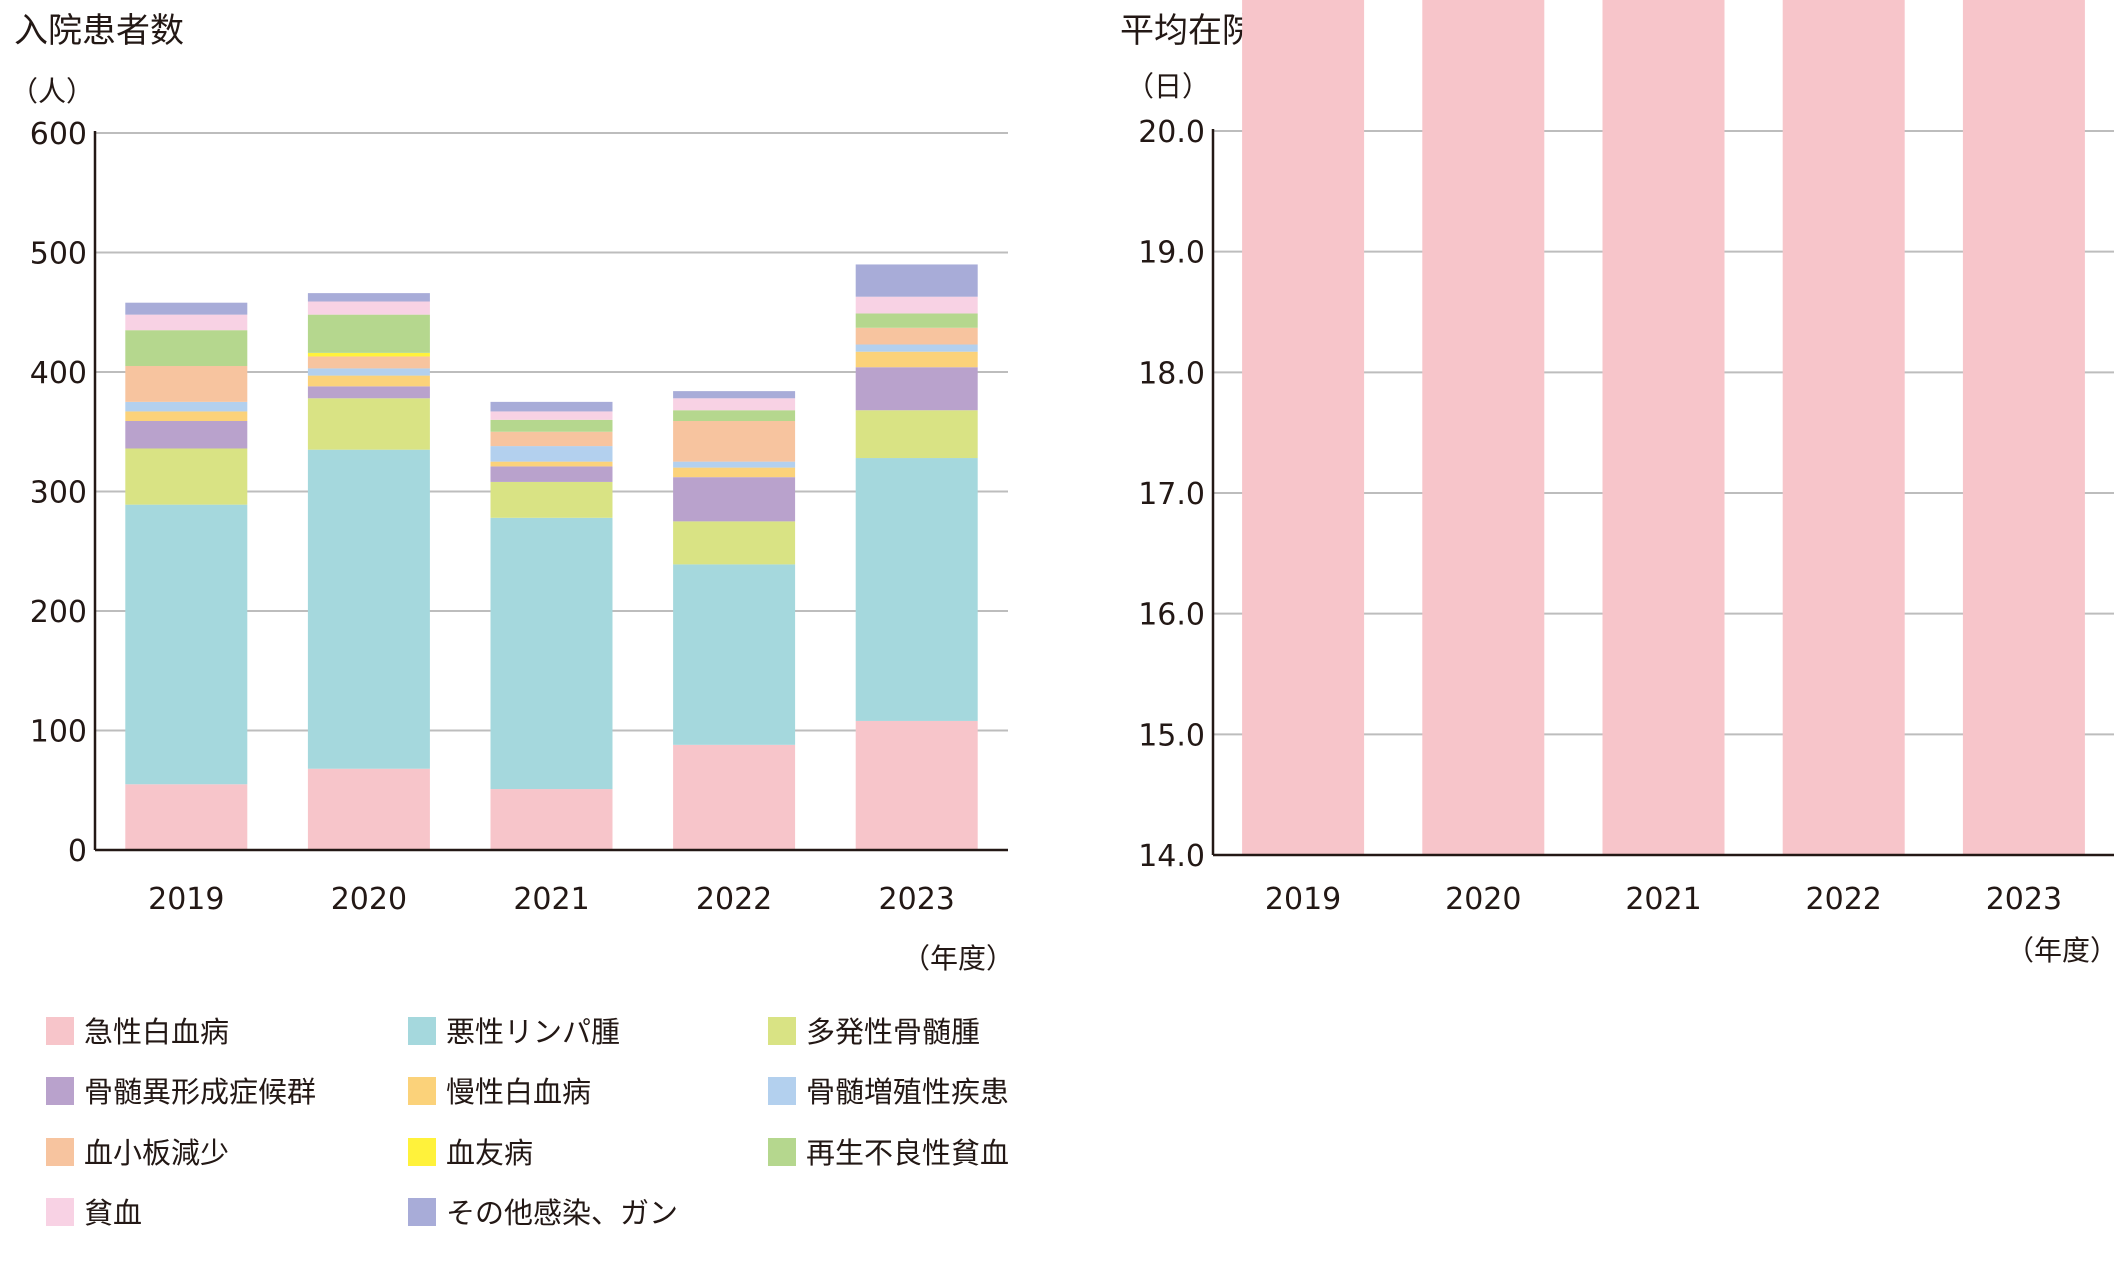 This screenshot has width=2126, height=1280. What do you see at coordinates (368, 381) in the screenshot?
I see `left-bar-2020-慢性白血病` at bounding box center [368, 381].